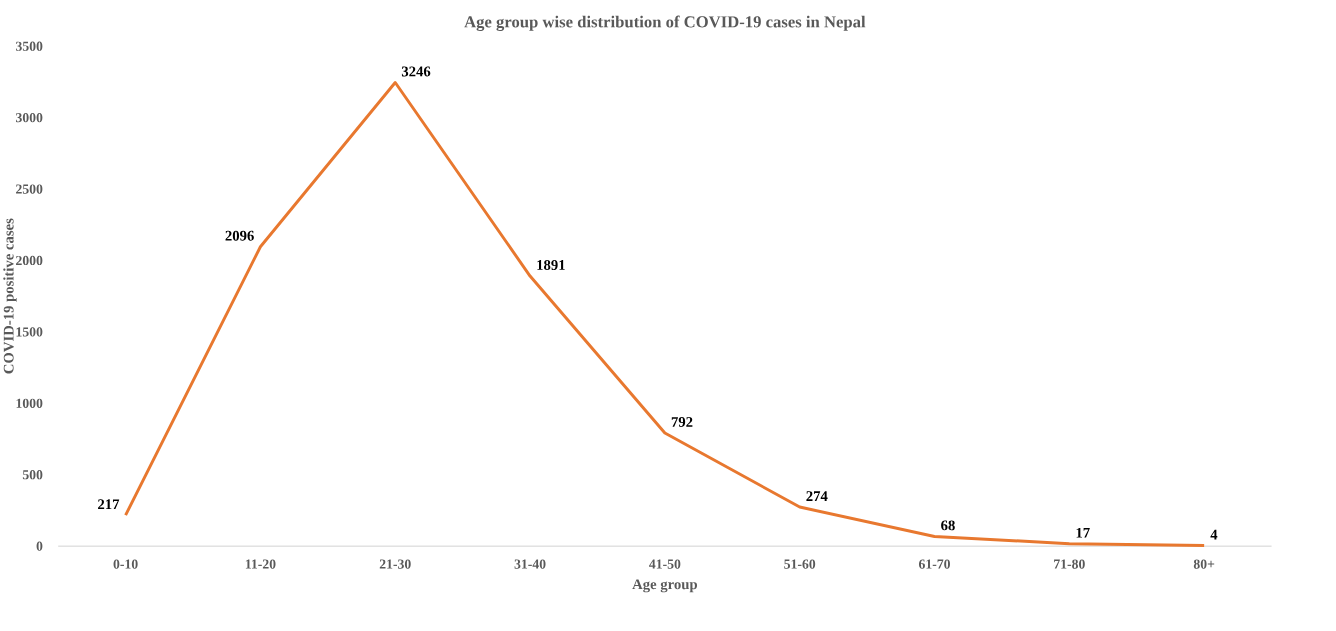  Describe the element at coordinates (29, 118) in the screenshot. I see `y-tick-label: 3000` at that location.